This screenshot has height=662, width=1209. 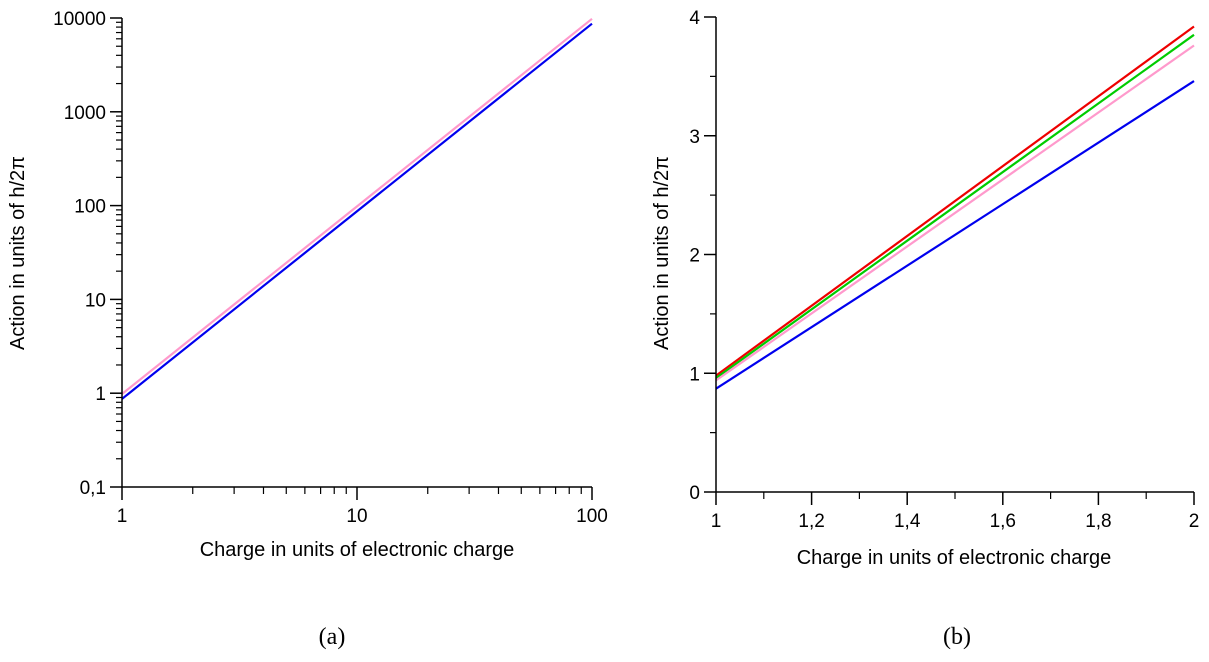 I want to click on chart-a-x-ticks: 1 10 100, so click(x=362, y=507).